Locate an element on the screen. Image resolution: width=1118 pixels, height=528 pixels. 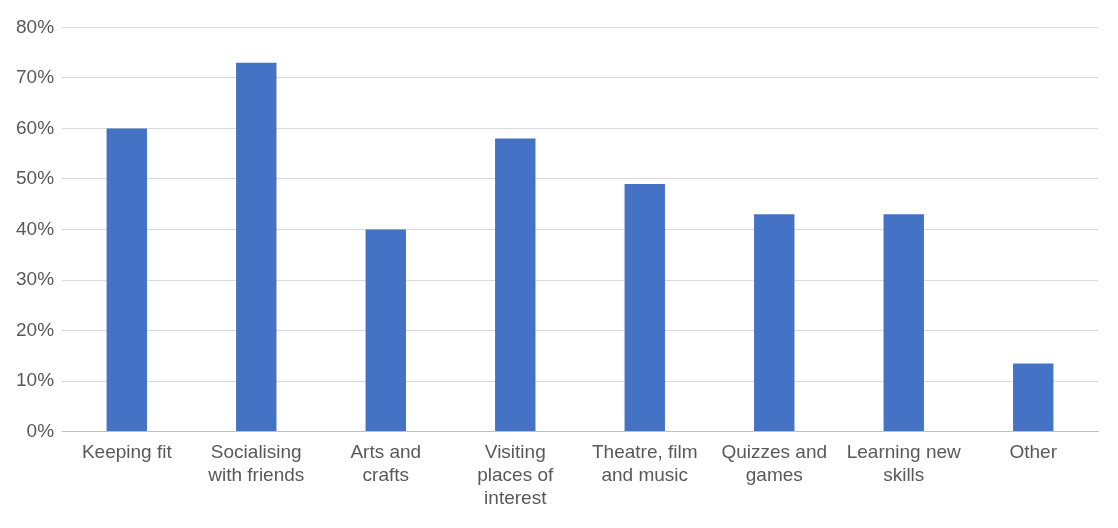
x-tick-label: Visiting places of interest is located at coordinates (516, 474).